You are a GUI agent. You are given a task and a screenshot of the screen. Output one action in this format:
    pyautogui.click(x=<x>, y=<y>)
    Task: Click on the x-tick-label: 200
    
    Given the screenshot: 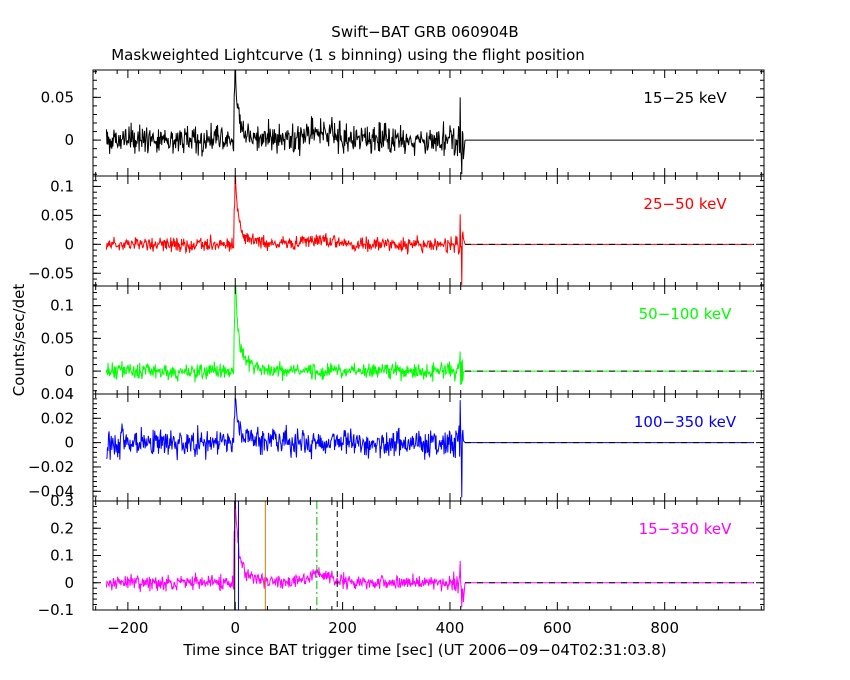 What is the action you would take?
    pyautogui.click(x=342, y=628)
    